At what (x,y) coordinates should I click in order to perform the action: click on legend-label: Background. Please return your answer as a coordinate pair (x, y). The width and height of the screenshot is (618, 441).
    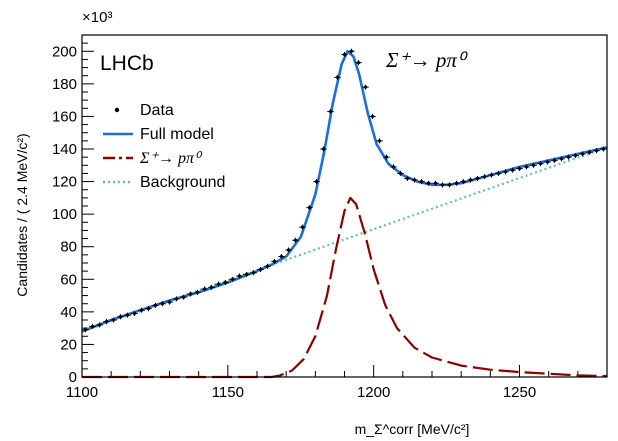
    Looking at the image, I should click on (182, 182).